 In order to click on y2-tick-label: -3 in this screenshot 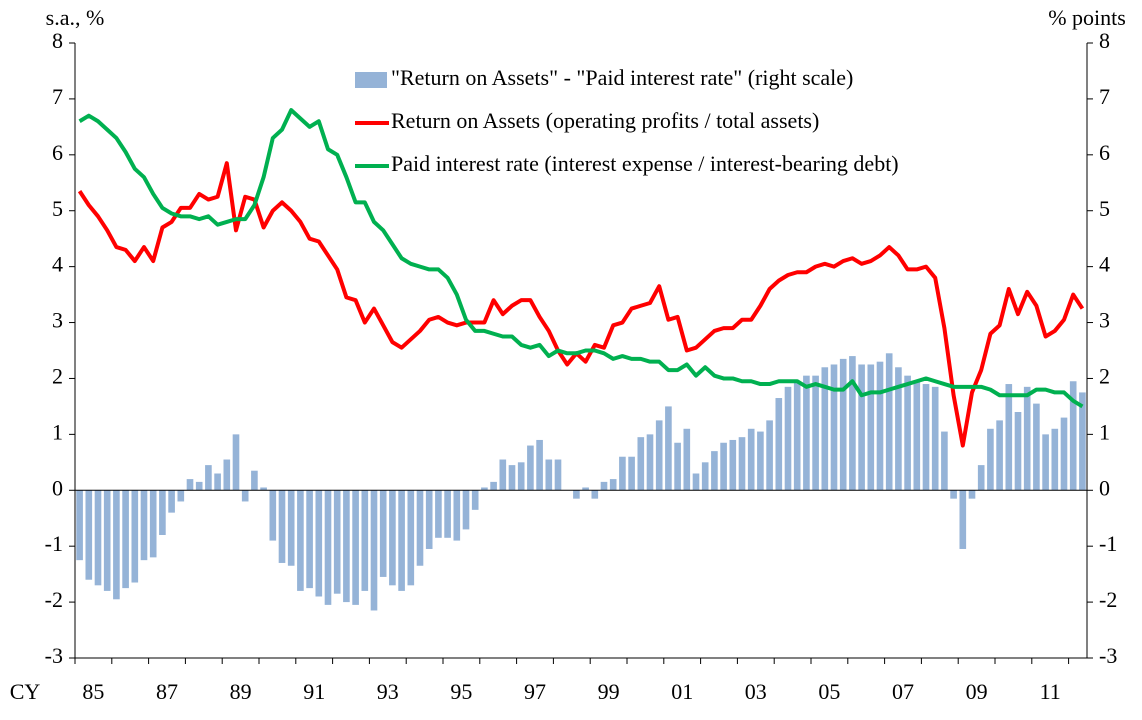, I will do `click(1108, 655)`.